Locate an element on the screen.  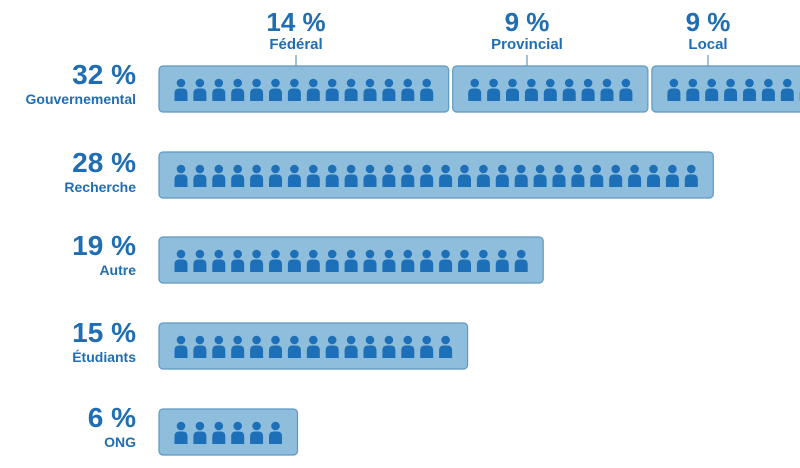
value-label: 32 % is located at coordinates (81, 75).